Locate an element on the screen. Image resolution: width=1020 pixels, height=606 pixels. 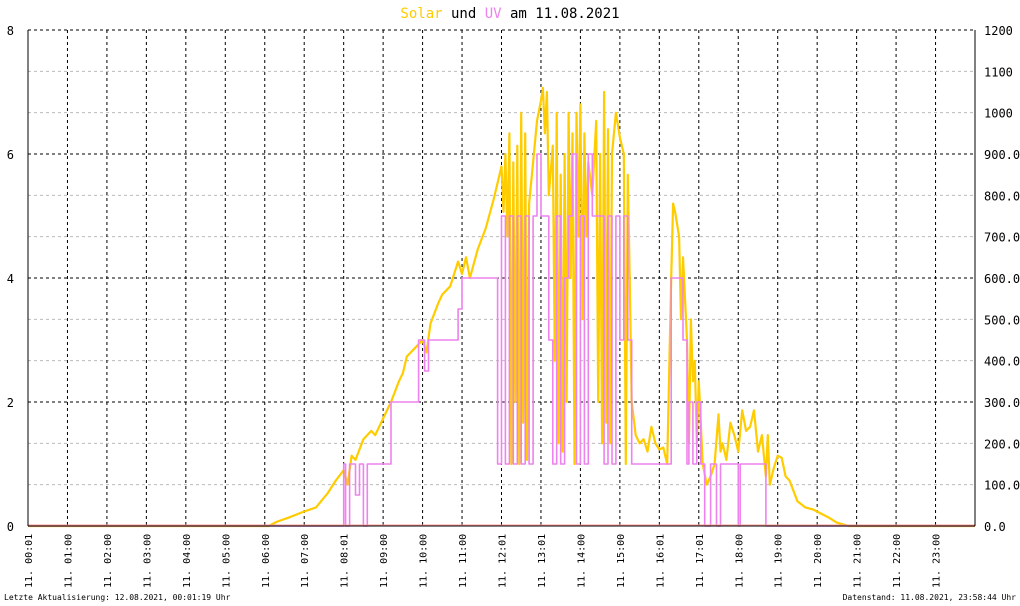
x-tick-label: 11. 18:00 is located at coordinates (739, 561).